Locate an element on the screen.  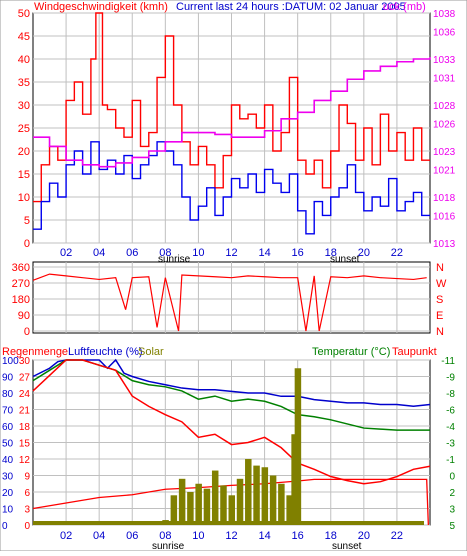
temperature-tick-label: 3 is located at coordinates (452, 510).